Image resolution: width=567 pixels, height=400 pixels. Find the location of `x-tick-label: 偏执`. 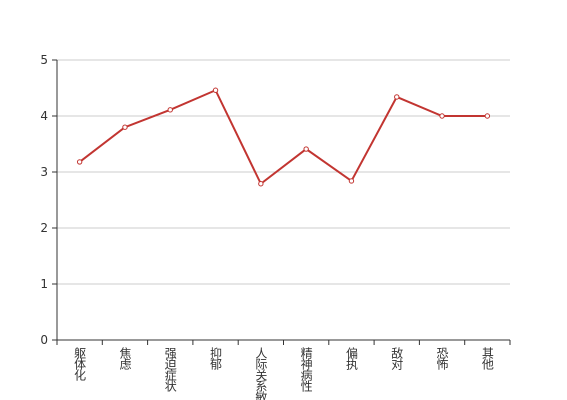

x-tick-label: 偏执 is located at coordinates (351, 358).